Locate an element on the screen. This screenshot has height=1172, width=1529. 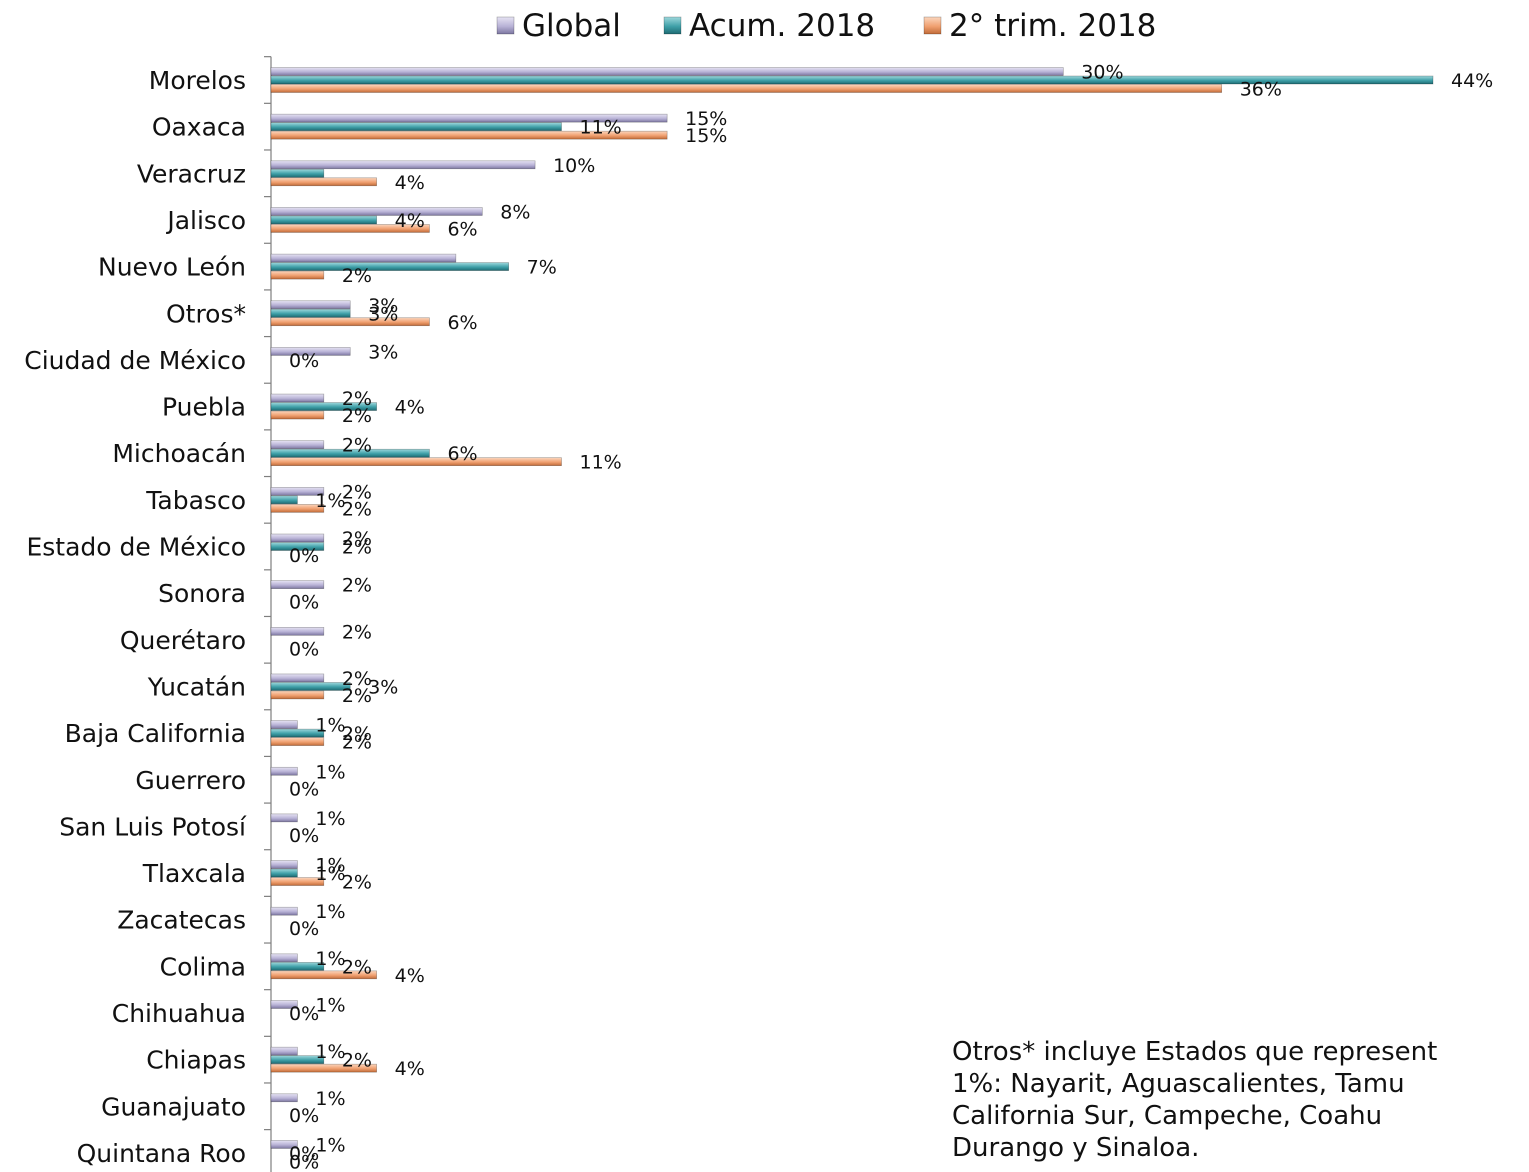
legend-label: Global is located at coordinates (571, 26).